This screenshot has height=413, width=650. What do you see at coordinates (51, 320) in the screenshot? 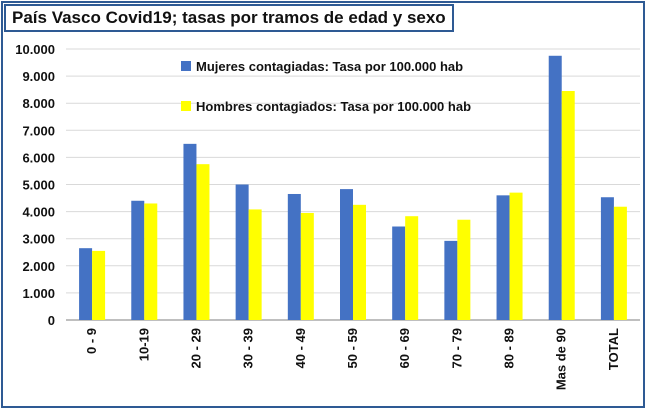
I see `y-tick-label: 0` at bounding box center [51, 320].